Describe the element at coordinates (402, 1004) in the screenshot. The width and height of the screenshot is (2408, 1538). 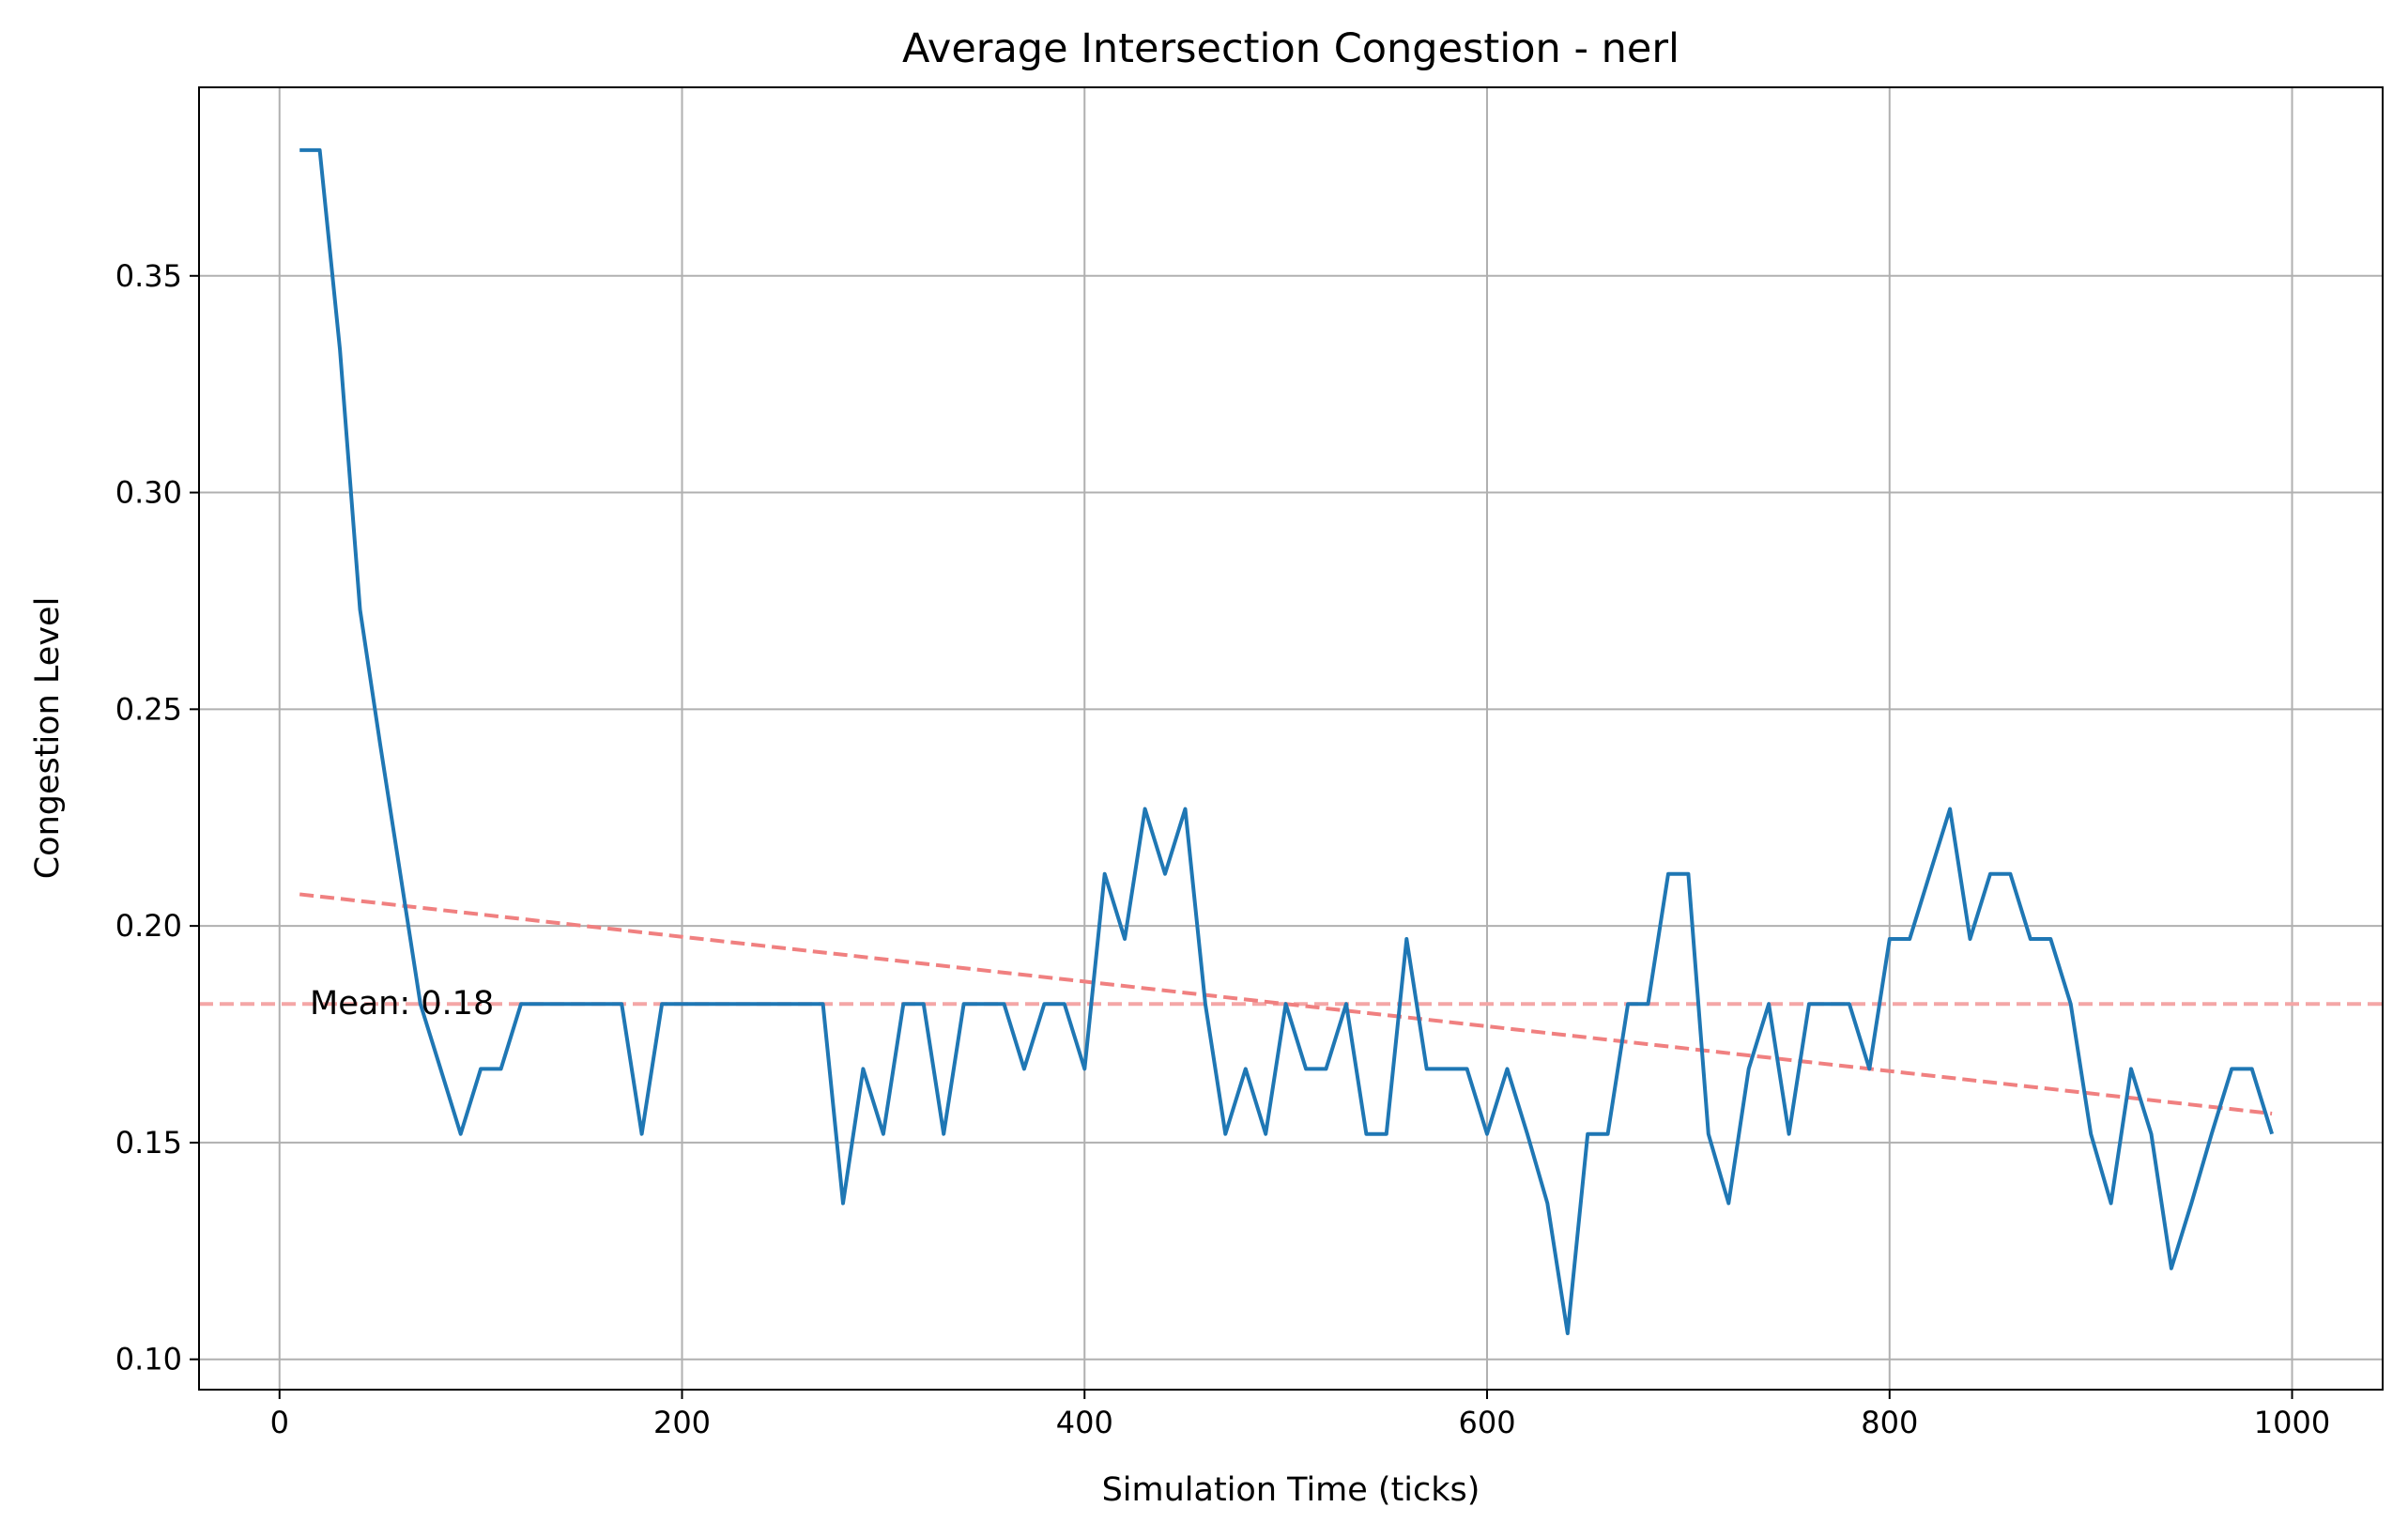
I see `mean-annotation: Mean: 0.18` at that location.